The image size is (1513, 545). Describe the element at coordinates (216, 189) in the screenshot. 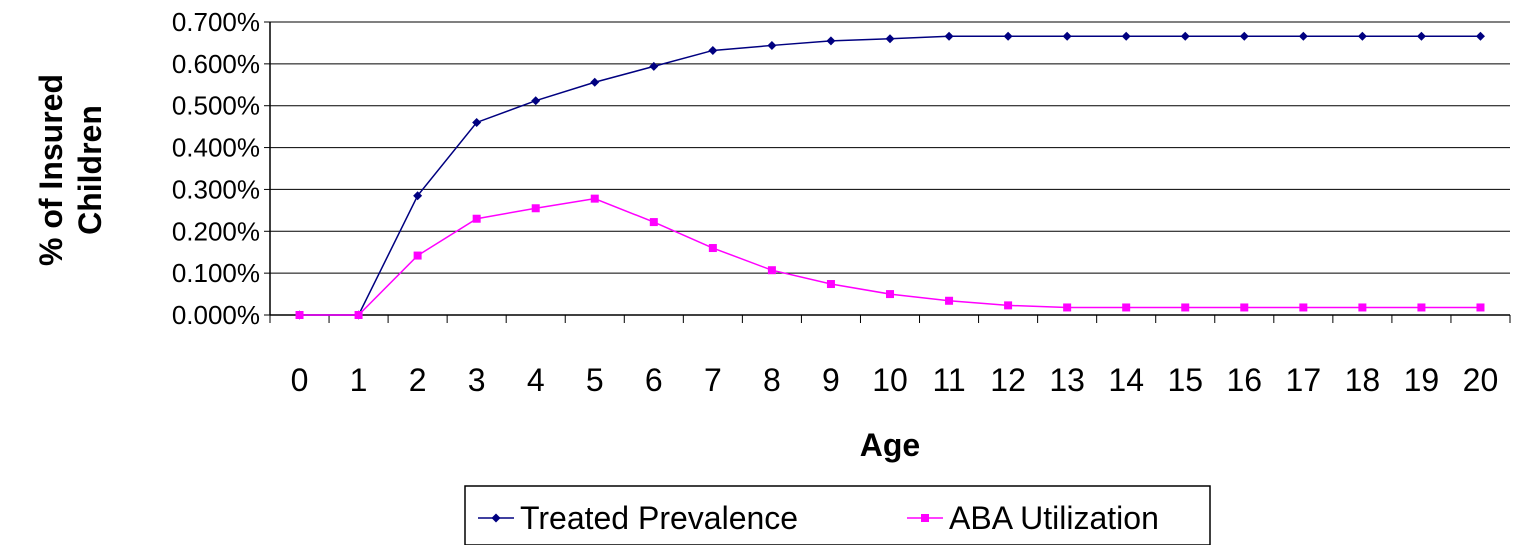

I see `y-tick-label: 0.300%` at that location.